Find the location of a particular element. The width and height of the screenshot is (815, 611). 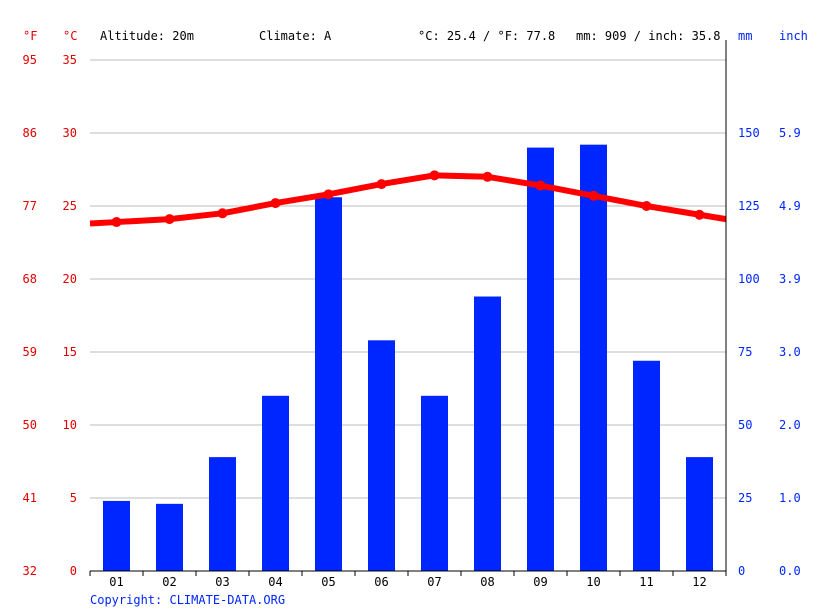

fahrenheit-tick-label: 68 is located at coordinates (30, 279).